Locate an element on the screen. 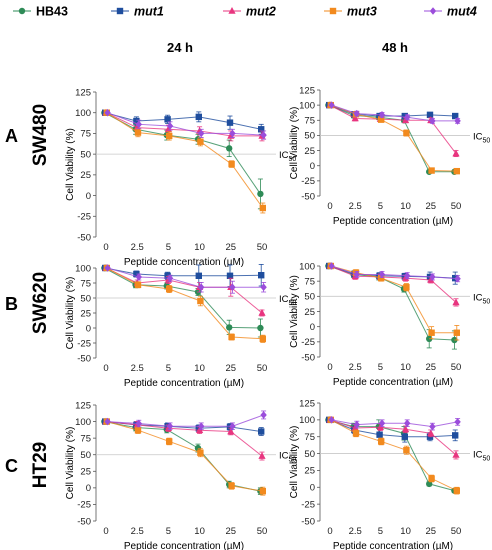 This screenshot has height=550, width=492. series-hb43 is located at coordinates (182, 456).